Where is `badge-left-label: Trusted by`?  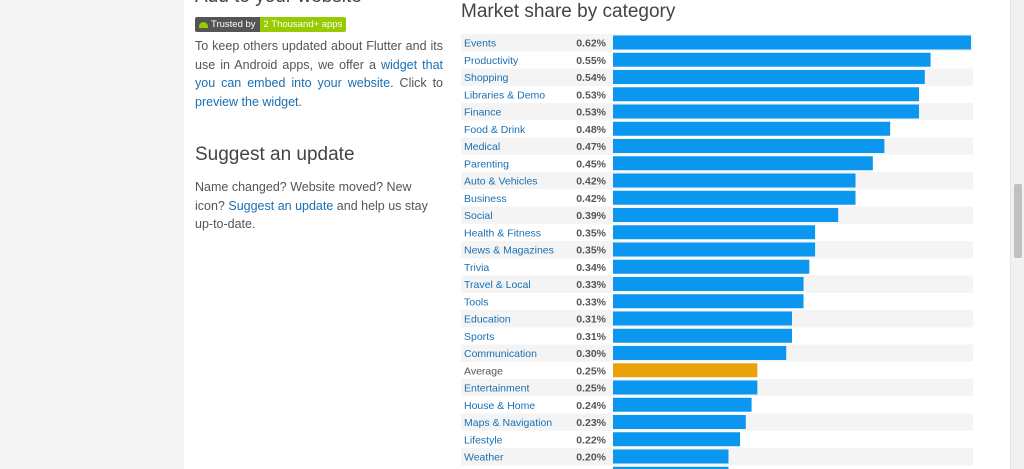 badge-left-label: Trusted by is located at coordinates (233, 24).